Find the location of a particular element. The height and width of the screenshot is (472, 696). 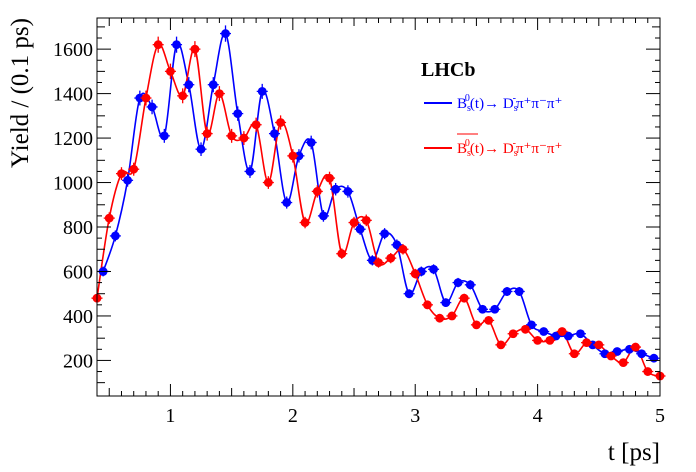

y-tick-label: 400 is located at coordinates (78, 317).